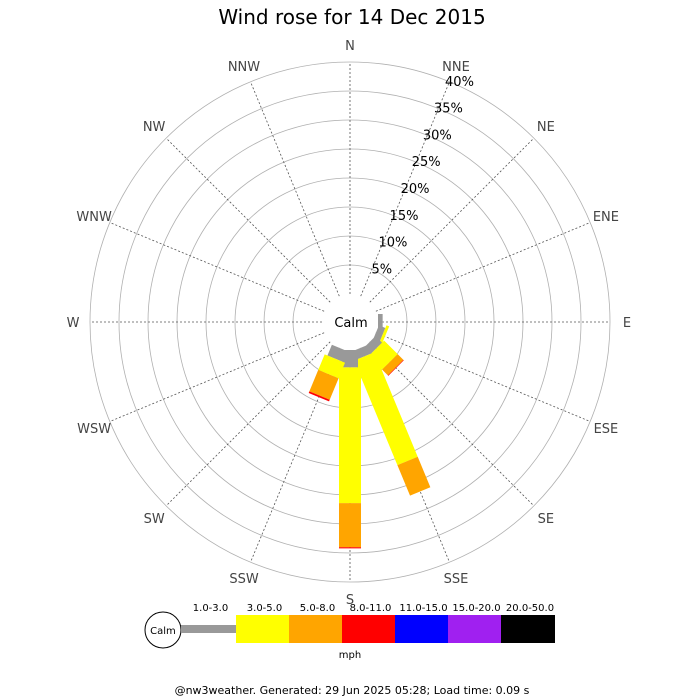 The image size is (700, 700). What do you see at coordinates (546, 519) in the screenshot?
I see `direction-label: SE` at bounding box center [546, 519].